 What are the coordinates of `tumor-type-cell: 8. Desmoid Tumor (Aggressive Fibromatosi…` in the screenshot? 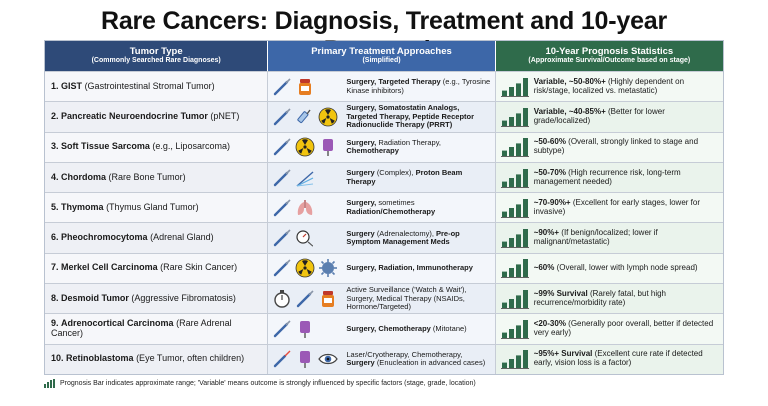 It's located at (157, 299).